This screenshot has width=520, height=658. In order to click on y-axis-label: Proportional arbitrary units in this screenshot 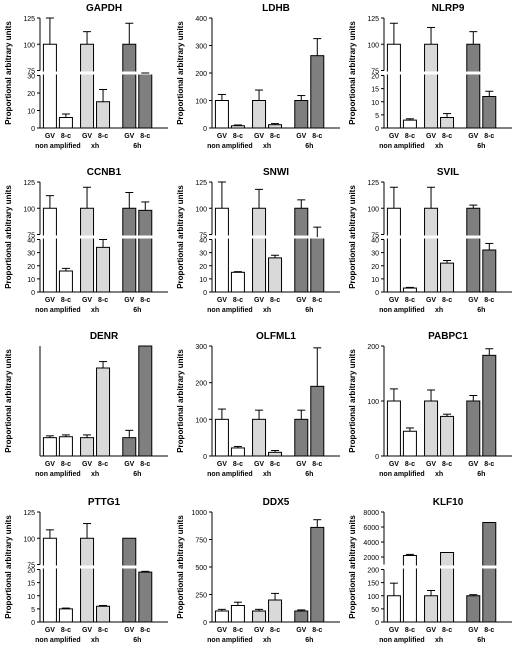, I will do `click(8, 73)`.